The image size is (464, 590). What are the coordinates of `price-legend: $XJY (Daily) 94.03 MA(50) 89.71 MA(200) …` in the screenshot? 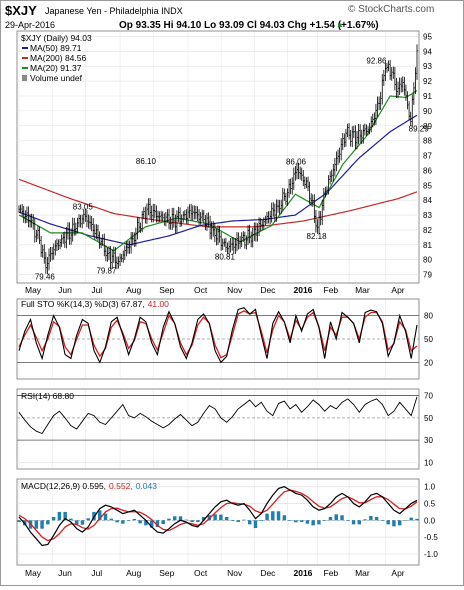 It's located at (56, 58).